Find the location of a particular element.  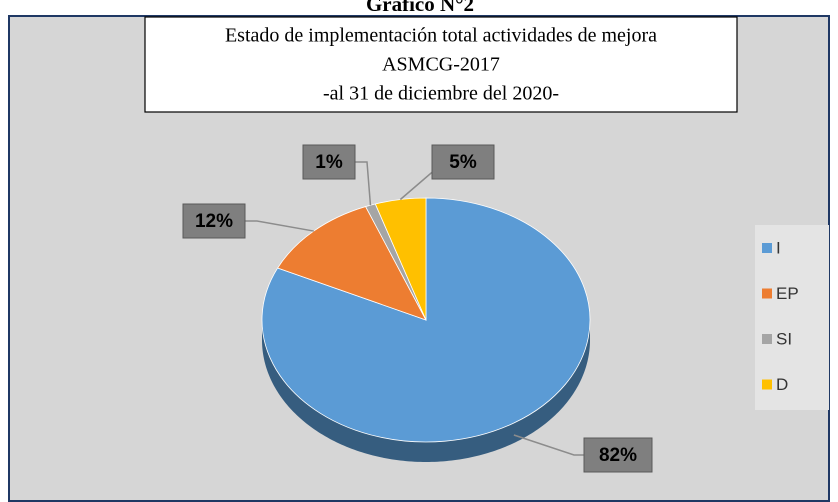

title-box is located at coordinates (441, 64).